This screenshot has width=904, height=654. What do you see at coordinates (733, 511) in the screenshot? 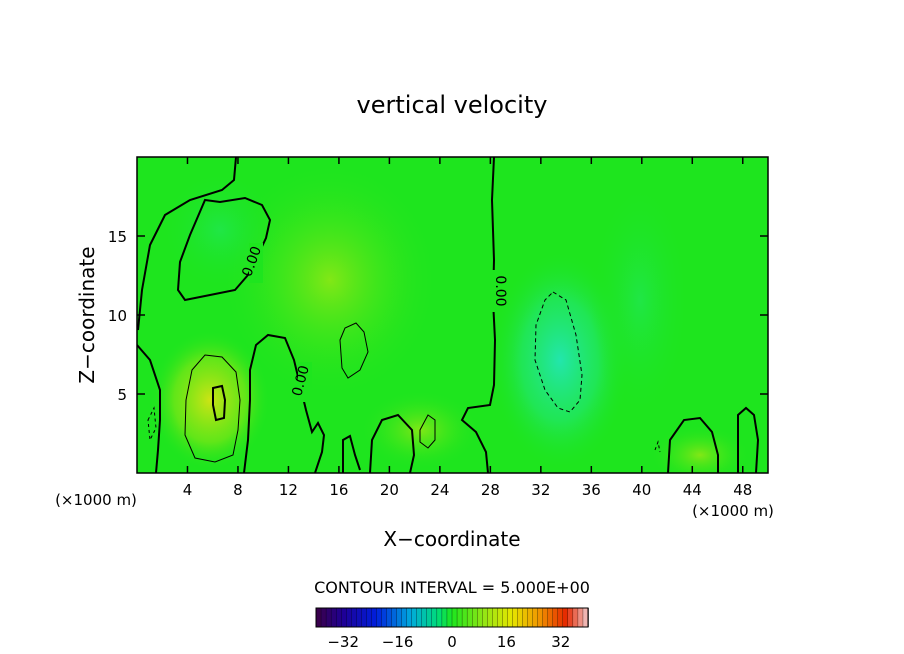
I see `x-unit-right: (×1000 m)` at bounding box center [733, 511].